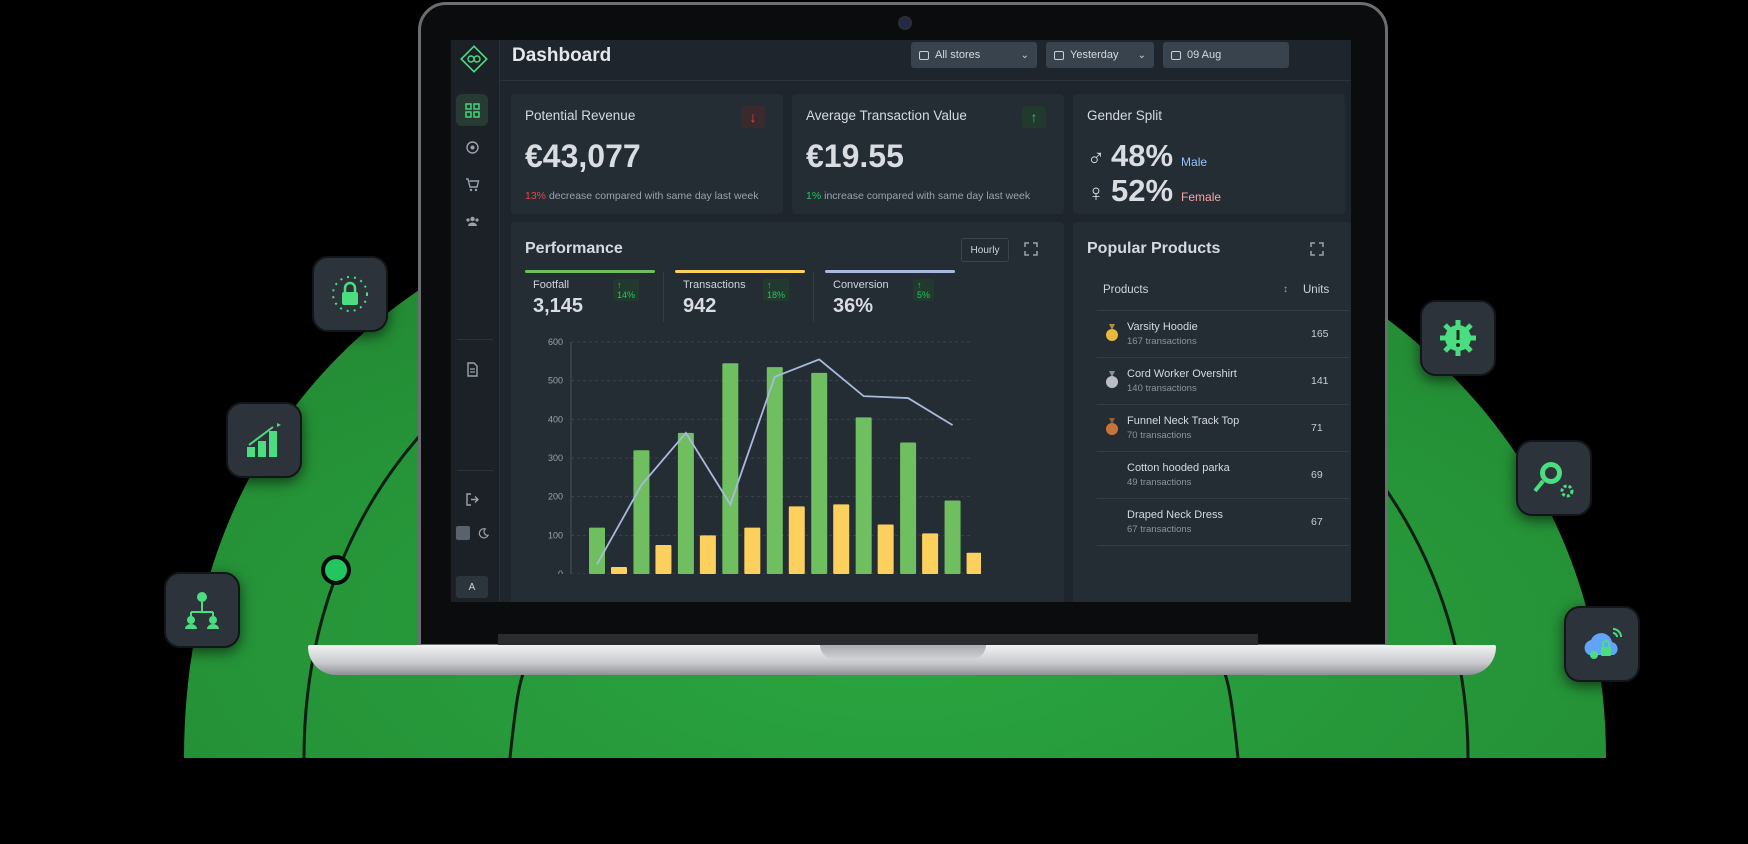 The image size is (1748, 844). I want to click on logout-icon, so click(472, 499).